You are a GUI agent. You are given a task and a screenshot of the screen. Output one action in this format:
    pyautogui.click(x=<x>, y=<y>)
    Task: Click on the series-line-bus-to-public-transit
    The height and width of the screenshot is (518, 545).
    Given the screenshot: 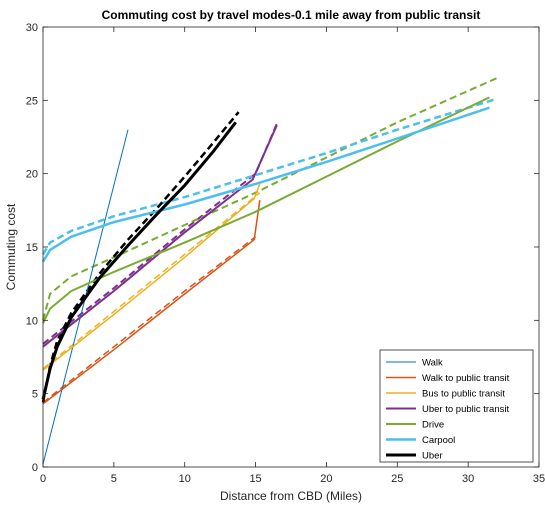 What is the action you would take?
    pyautogui.click(x=151, y=277)
    